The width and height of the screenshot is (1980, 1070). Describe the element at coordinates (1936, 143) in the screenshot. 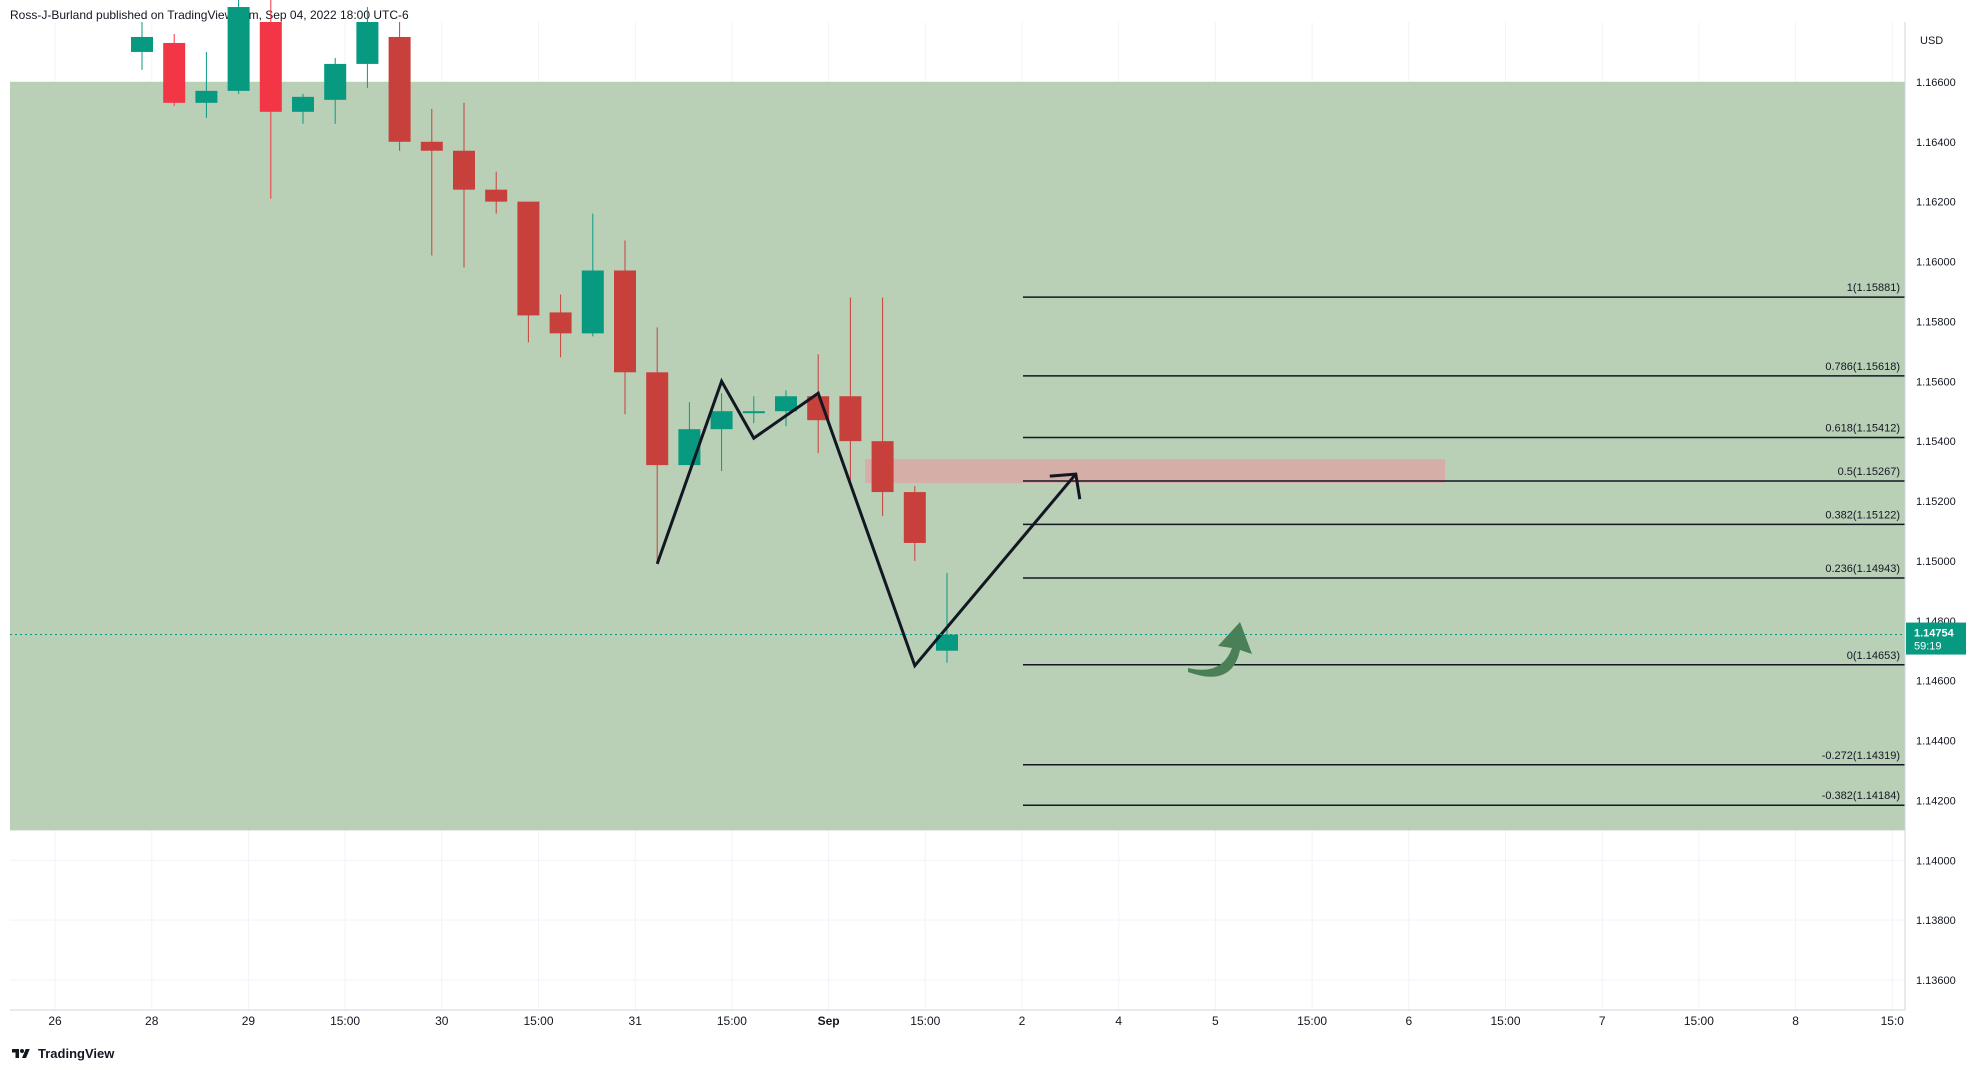

I see `y-tick-label: 1.16400` at that location.